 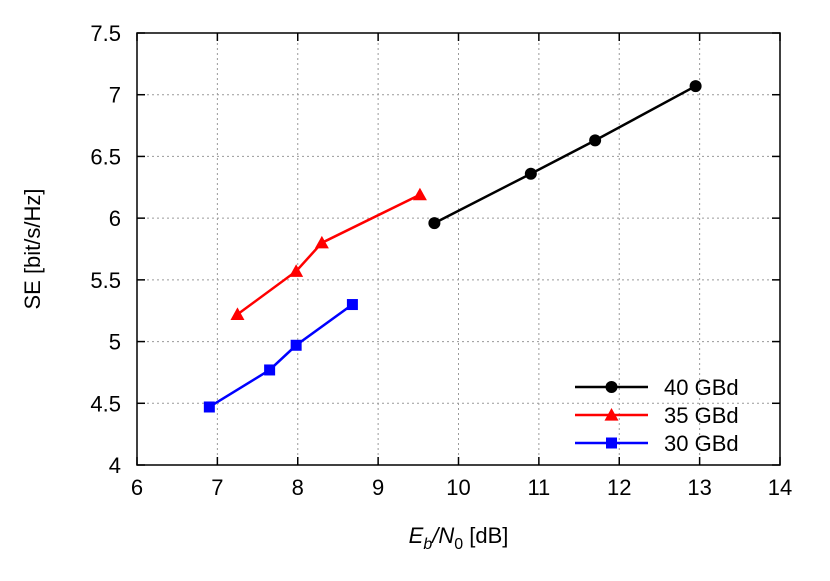 I want to click on y-tick-label: 5, so click(x=115, y=342).